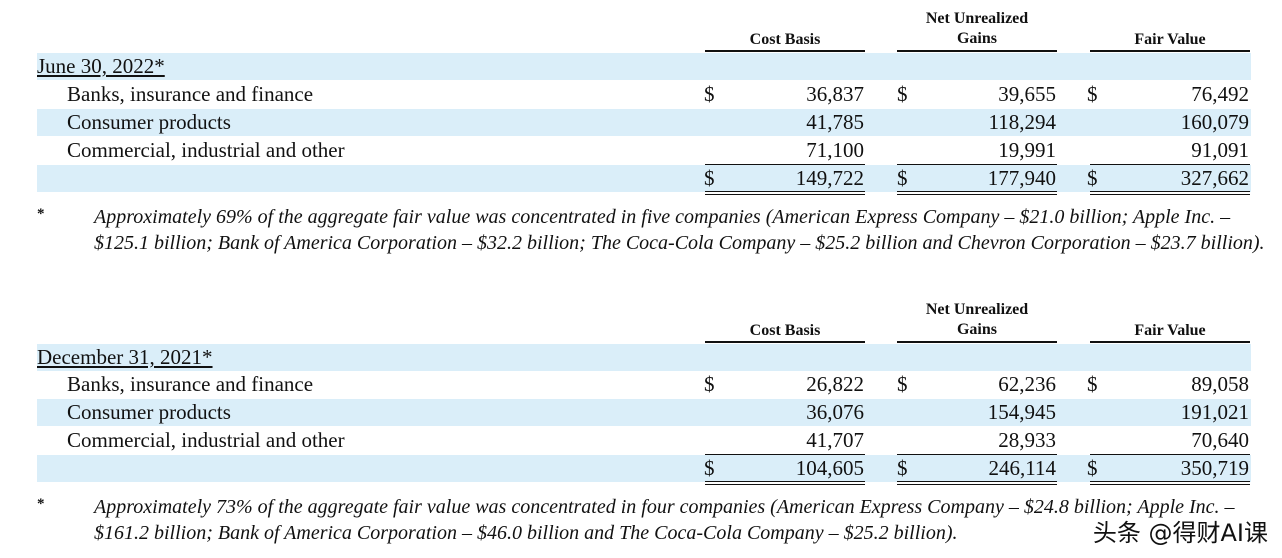  Describe the element at coordinates (1214, 122) in the screenshot. I see `fair-value: 160,079` at that location.